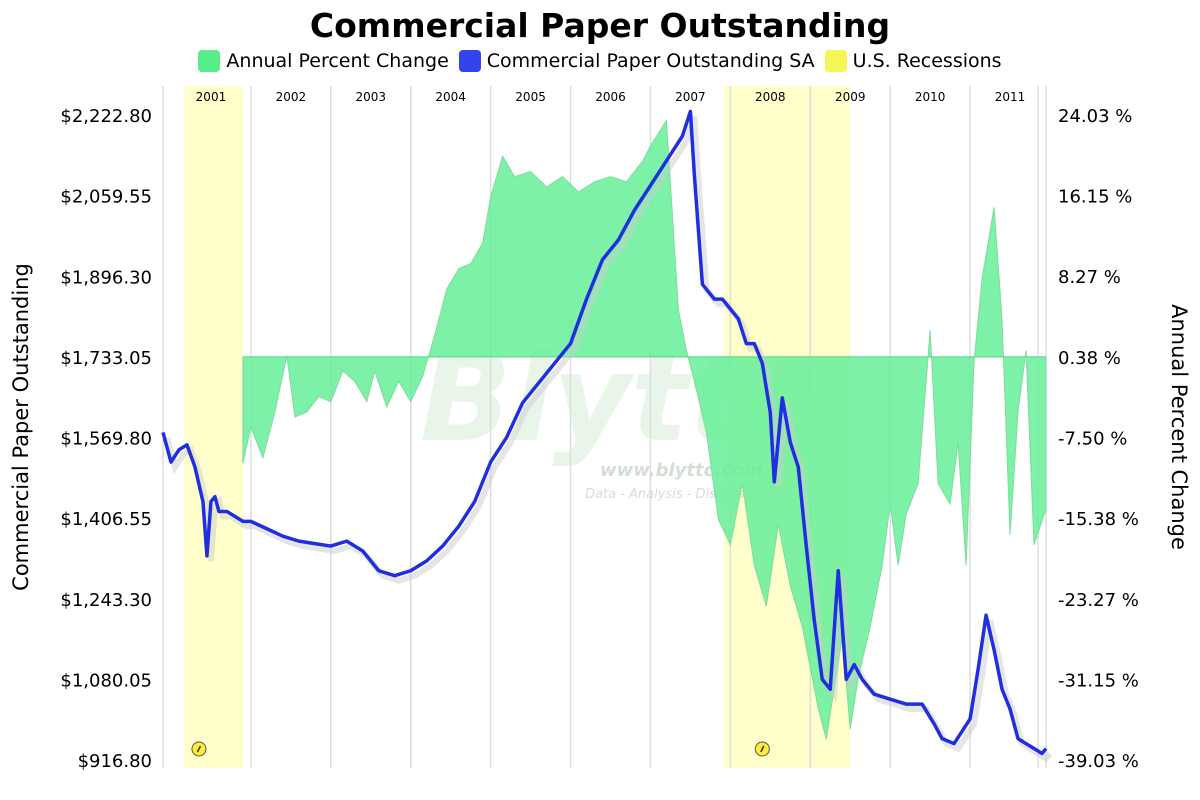 Image resolution: width=1200 pixels, height=800 pixels. I want to click on legend-swatch-yellow, so click(835, 61).